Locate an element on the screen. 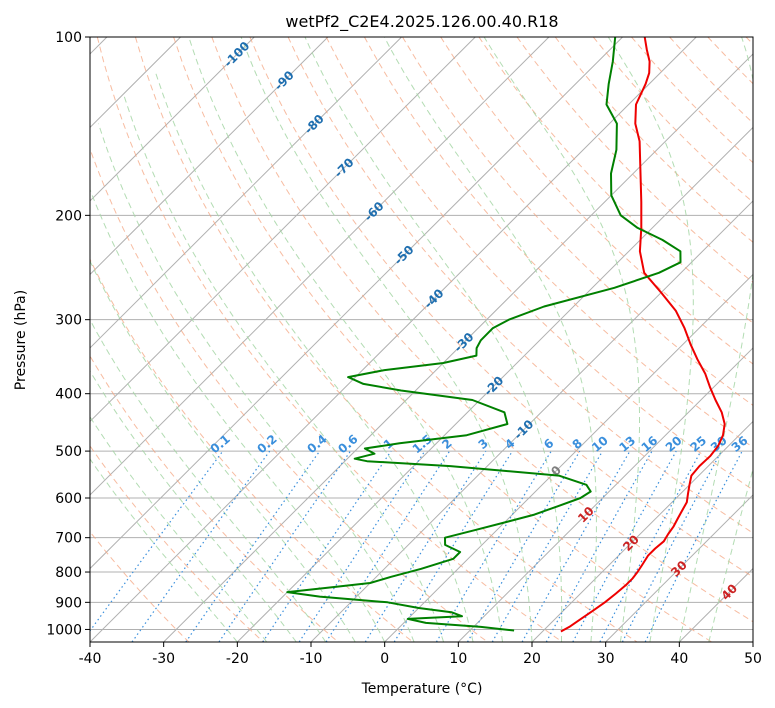 The image size is (775, 708). x-tick-label: -40 is located at coordinates (90, 659).